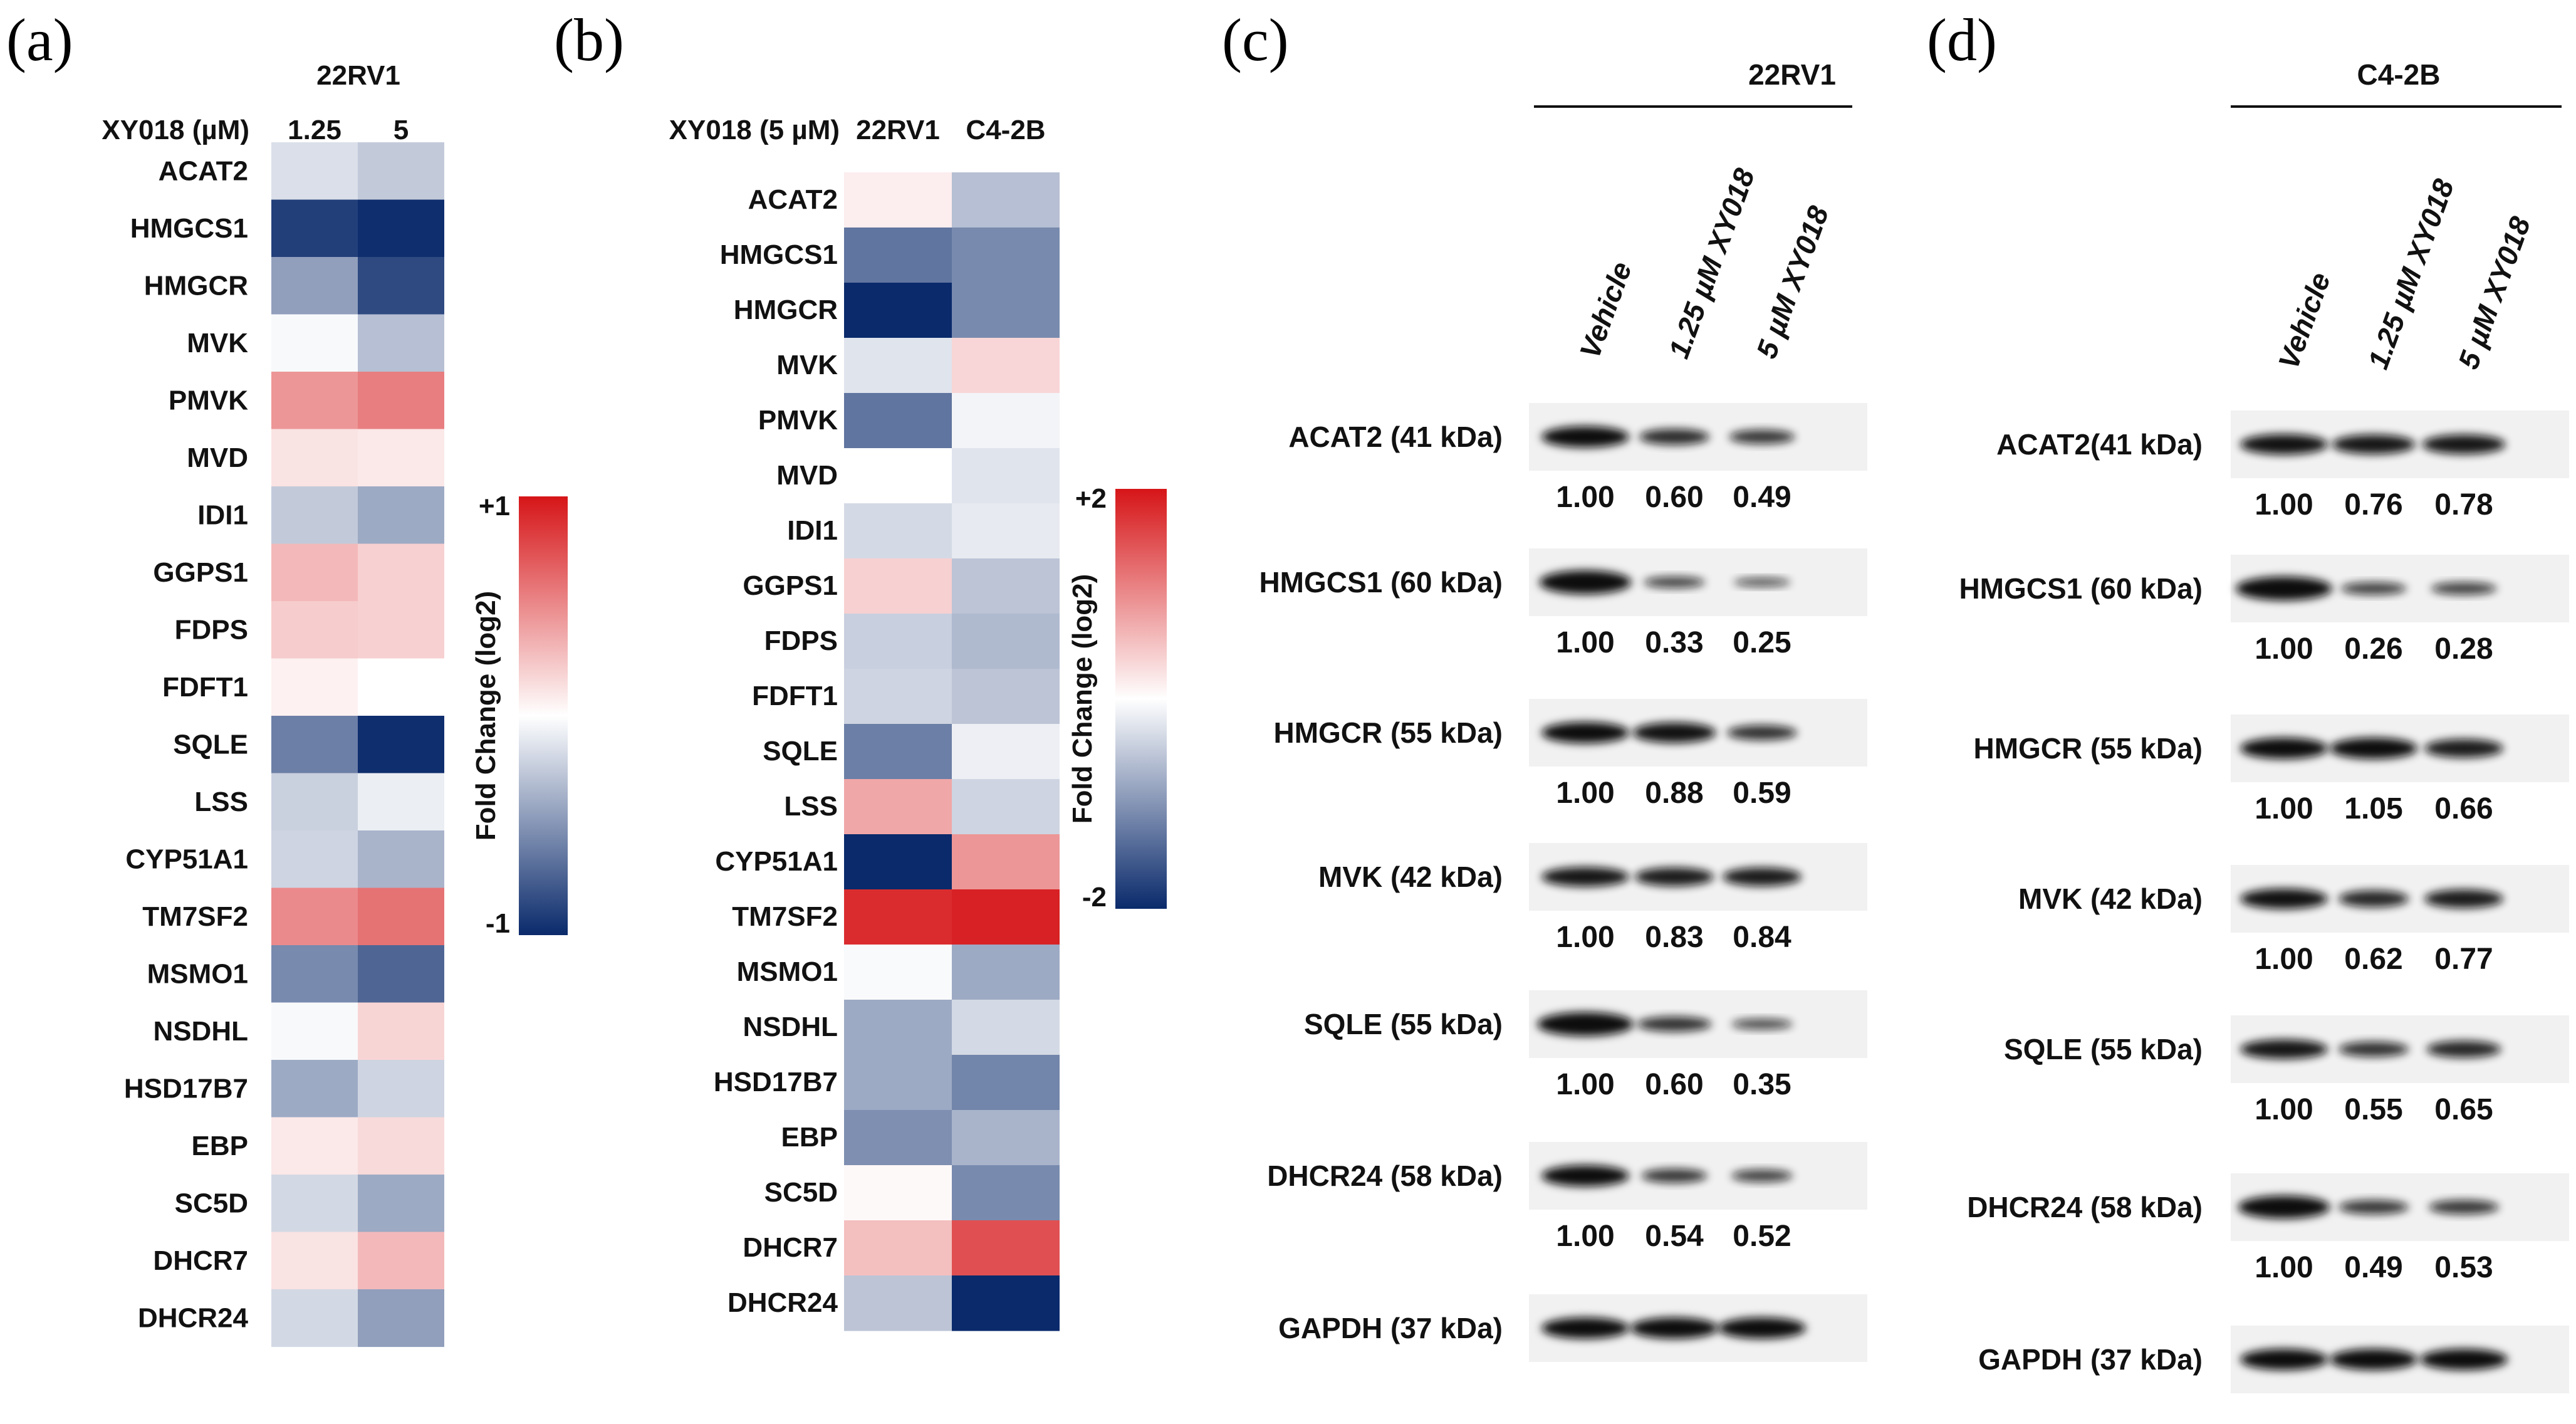  What do you see at coordinates (498, 924) in the screenshot?
I see `colorbar-min-label: -1` at bounding box center [498, 924].